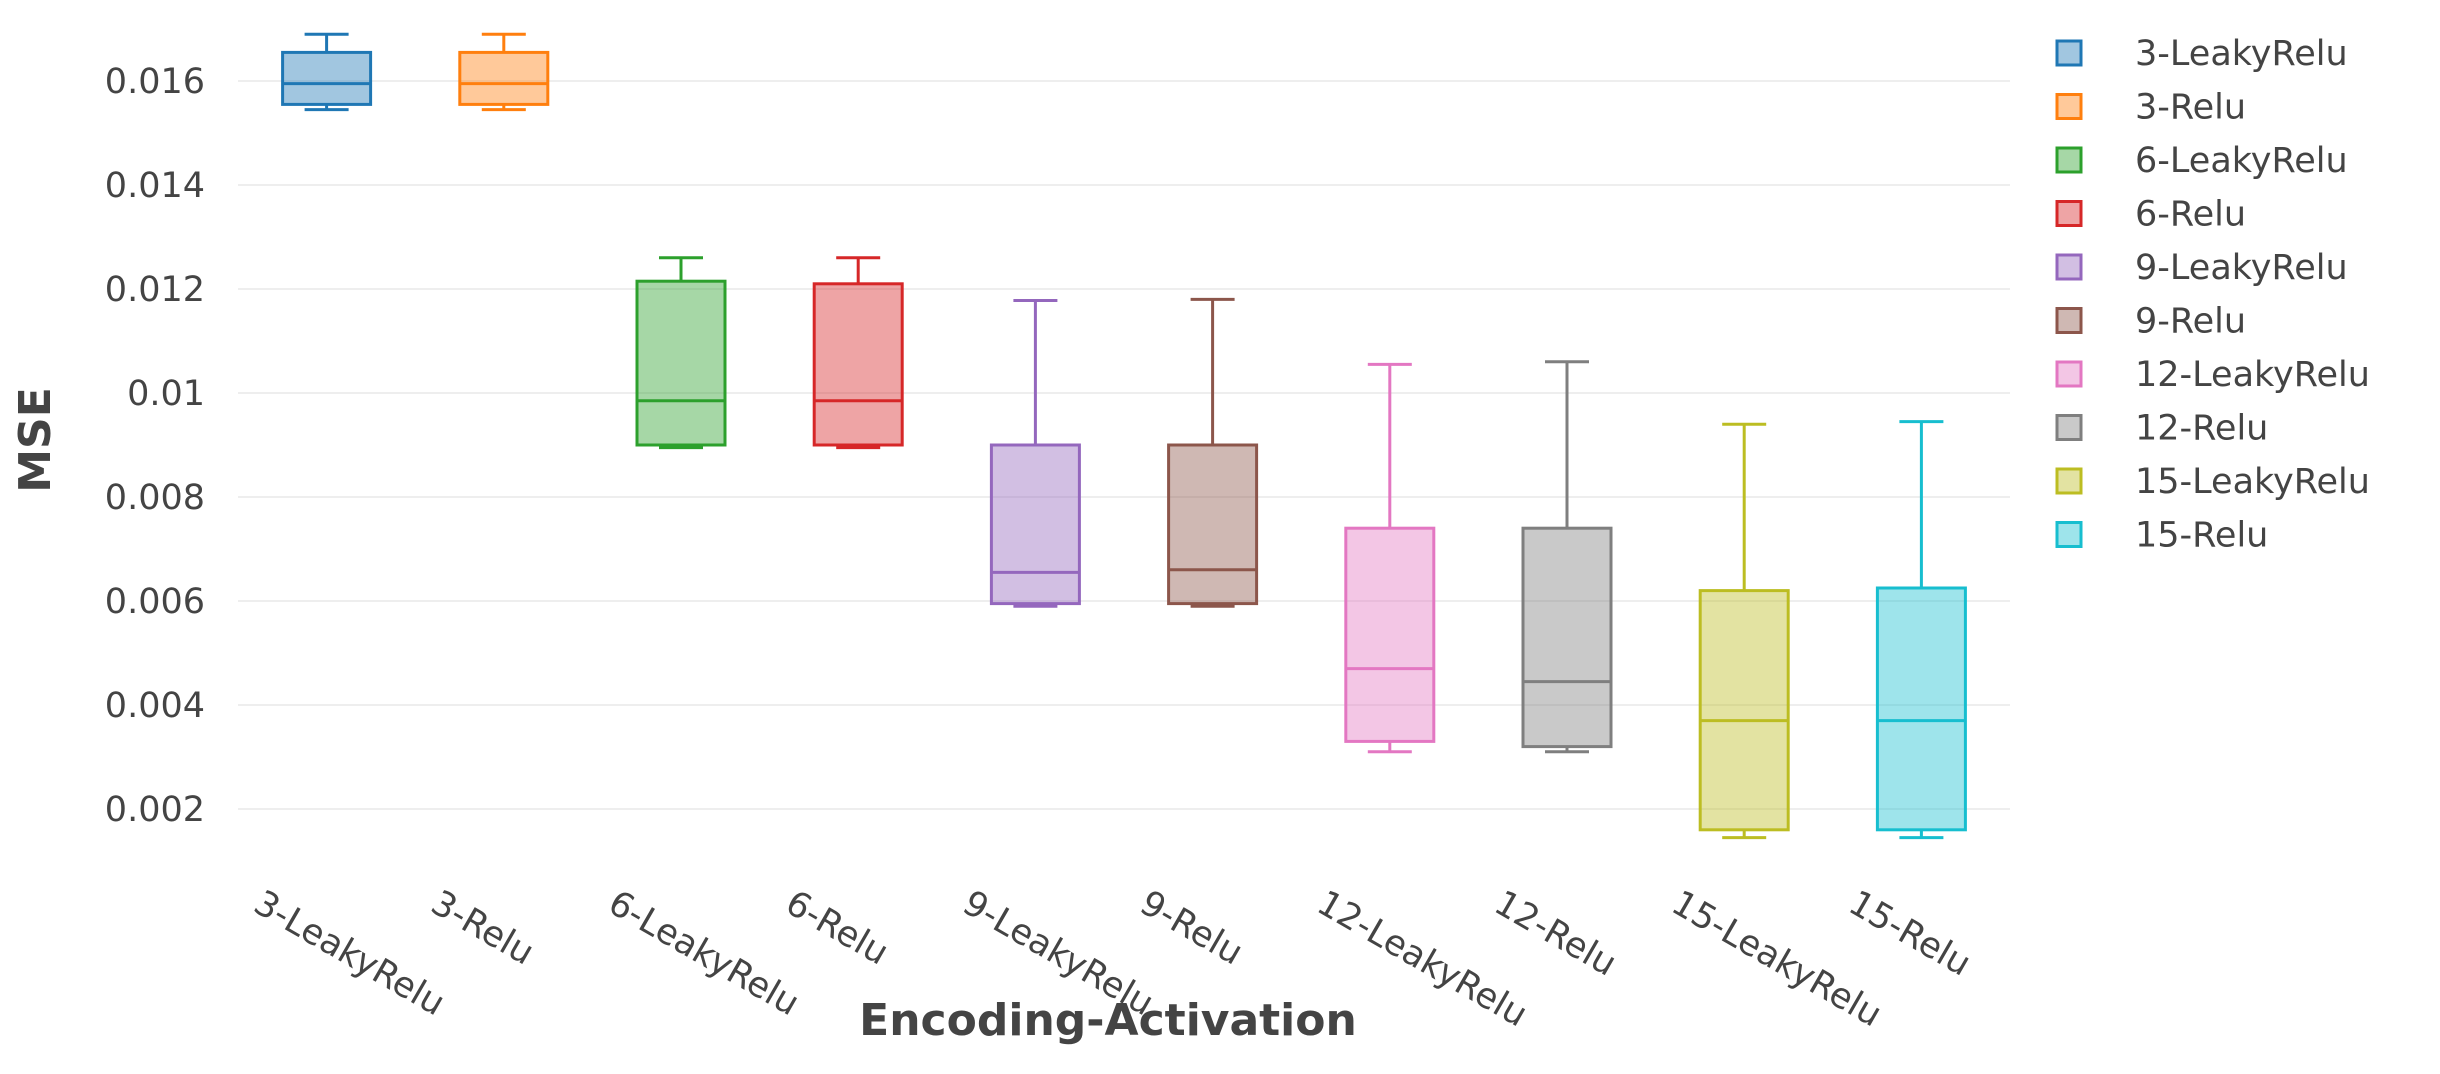 This screenshot has width=2440, height=1074. I want to click on legend-item-12-leakyrelu: 12-LeakyRelu, so click(2212, 375).